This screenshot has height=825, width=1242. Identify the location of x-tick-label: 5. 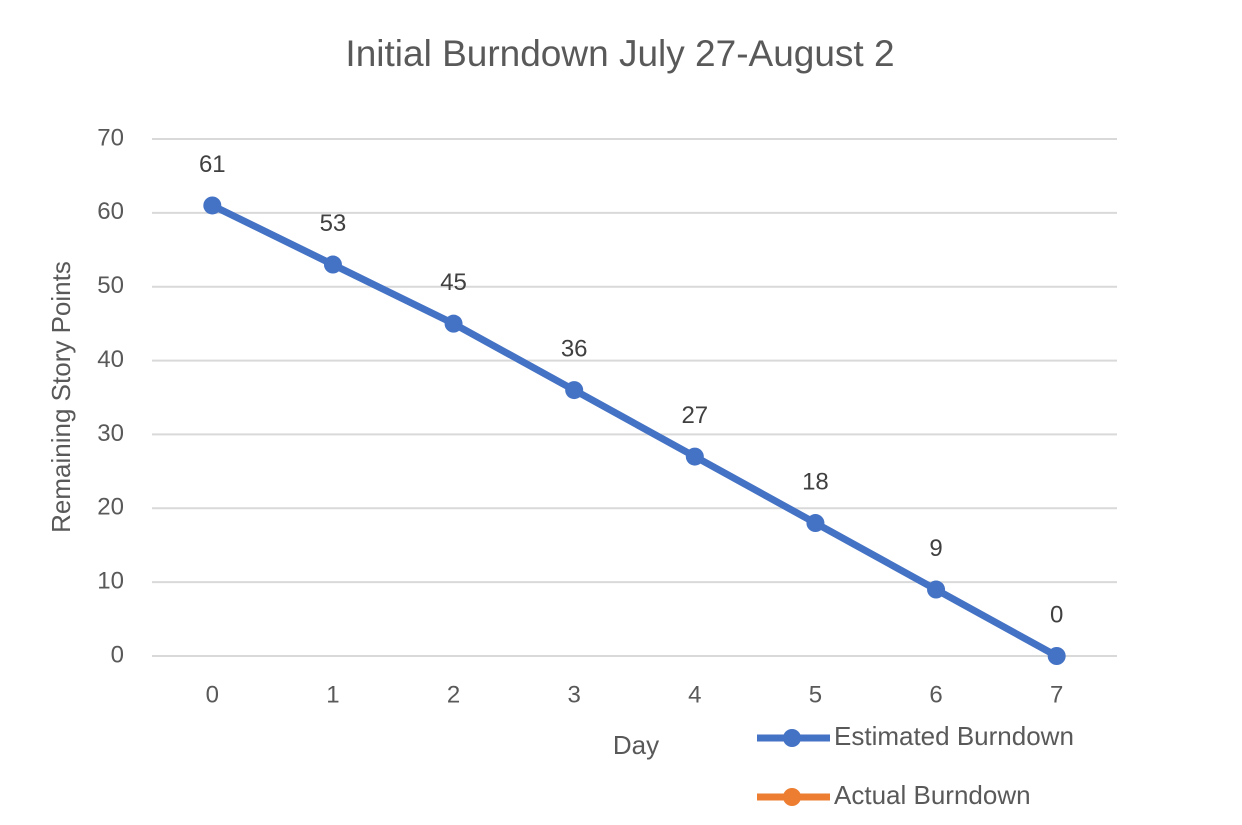
(815, 694).